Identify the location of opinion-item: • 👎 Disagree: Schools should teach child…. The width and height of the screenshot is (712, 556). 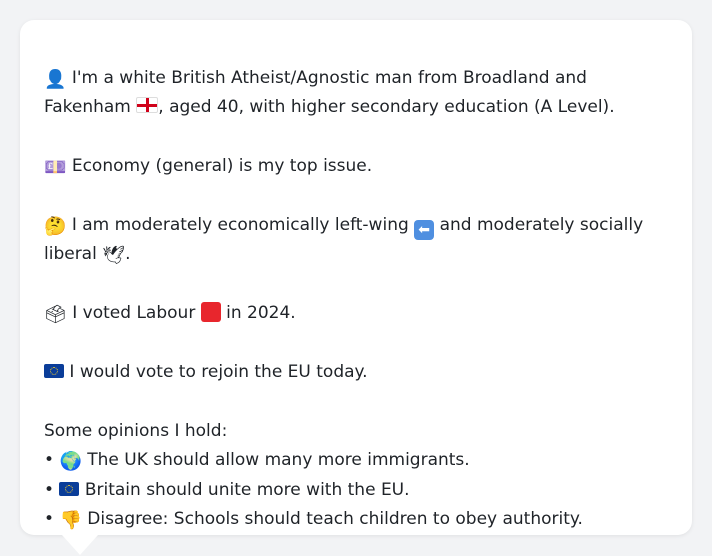
(356, 519).